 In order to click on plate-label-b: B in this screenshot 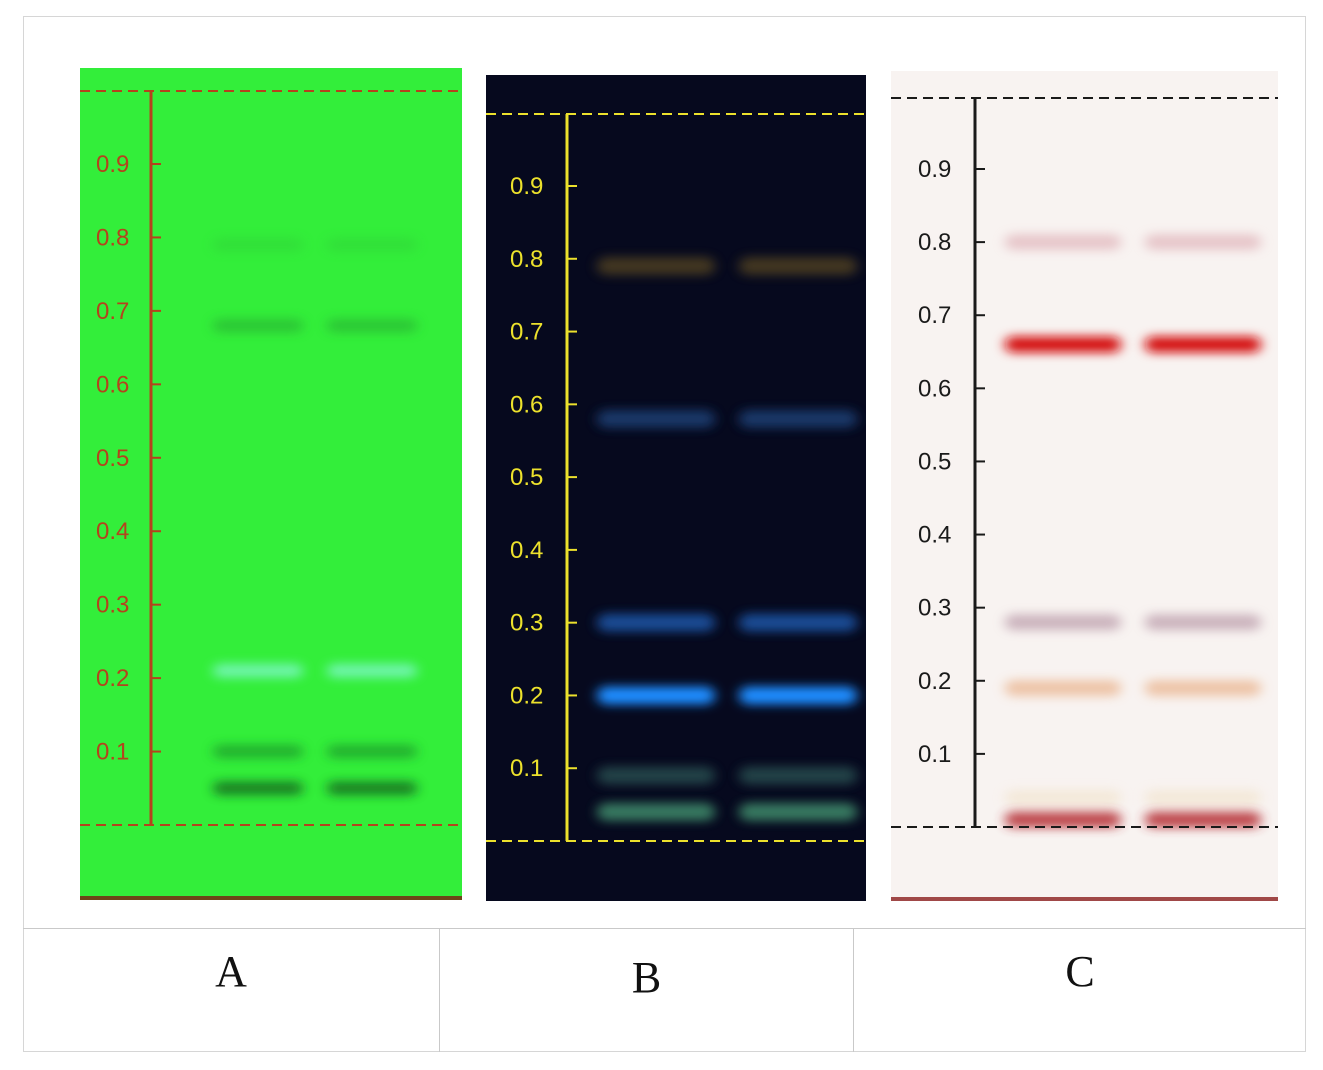, I will do `click(646, 977)`.